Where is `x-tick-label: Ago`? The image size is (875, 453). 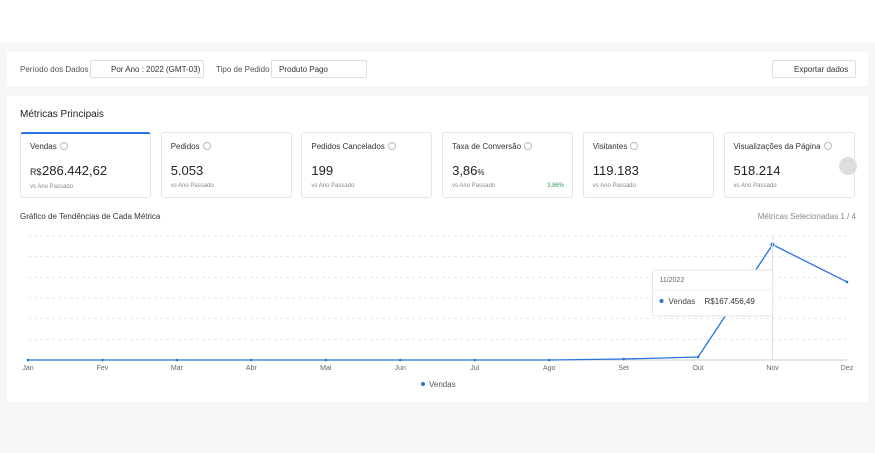
x-tick-label: Ago is located at coordinates (549, 368).